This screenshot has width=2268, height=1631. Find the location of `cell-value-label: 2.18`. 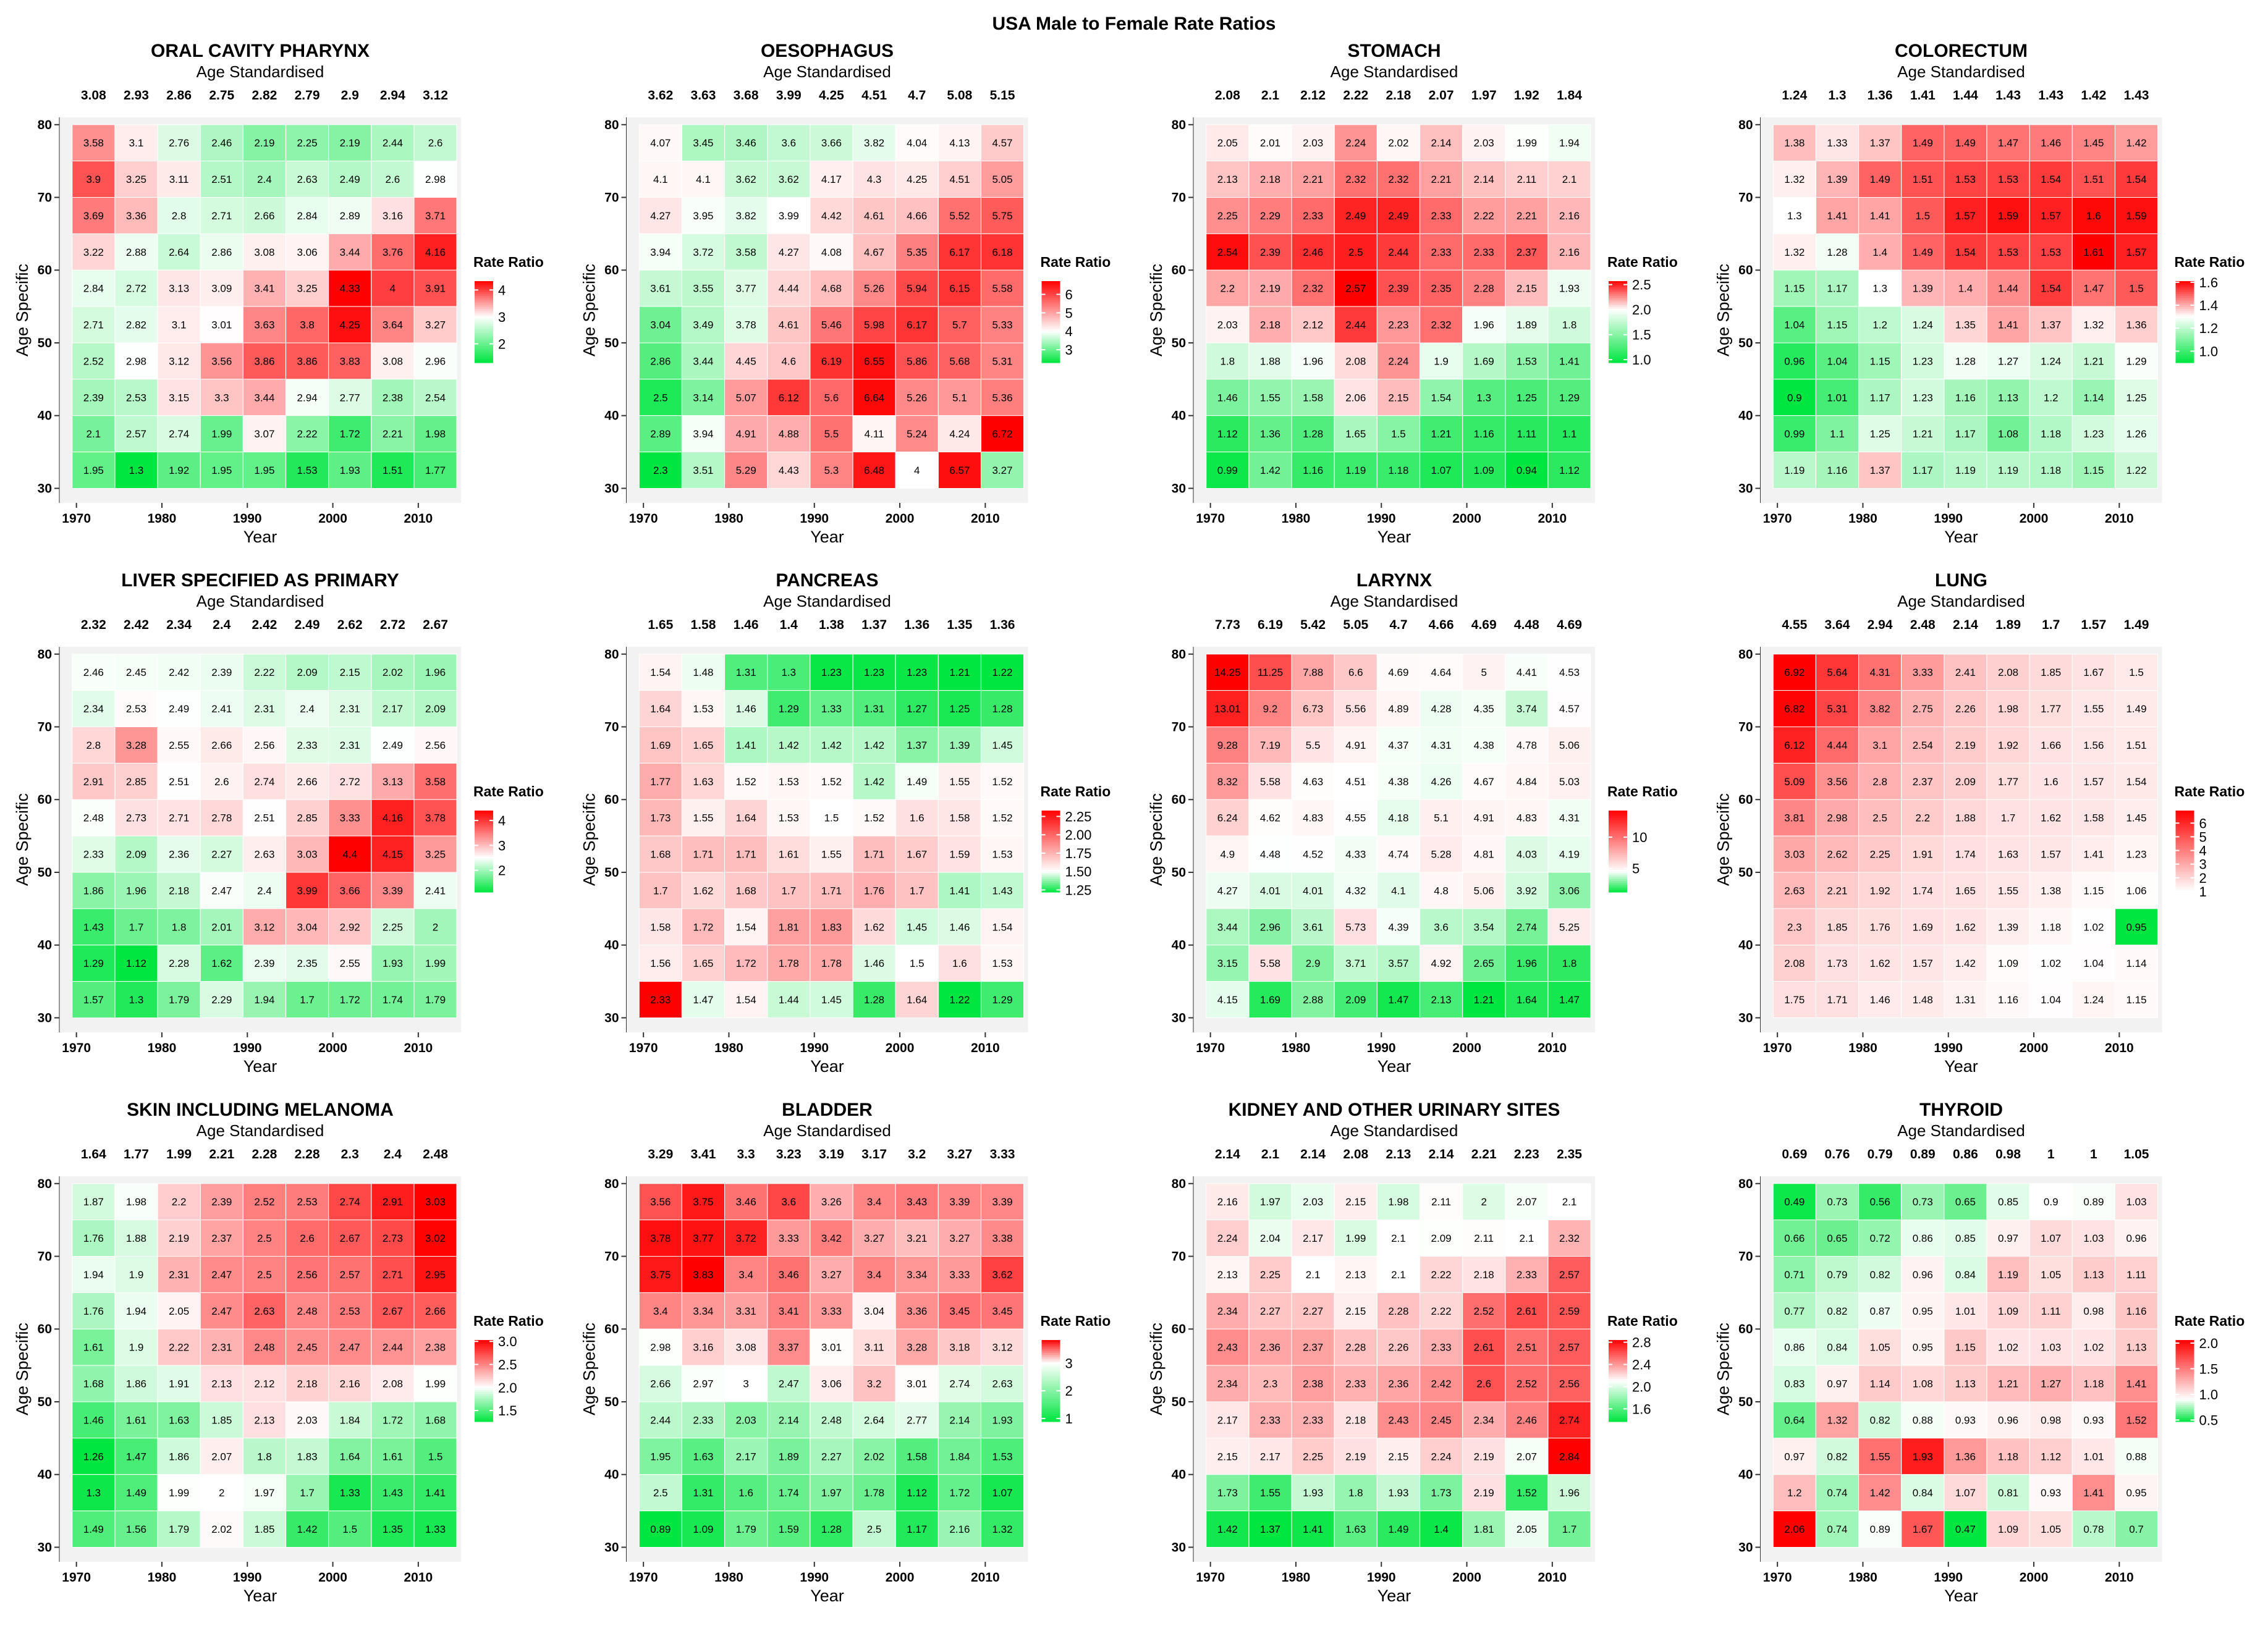

cell-value-label: 2.18 is located at coordinates (307, 1384).